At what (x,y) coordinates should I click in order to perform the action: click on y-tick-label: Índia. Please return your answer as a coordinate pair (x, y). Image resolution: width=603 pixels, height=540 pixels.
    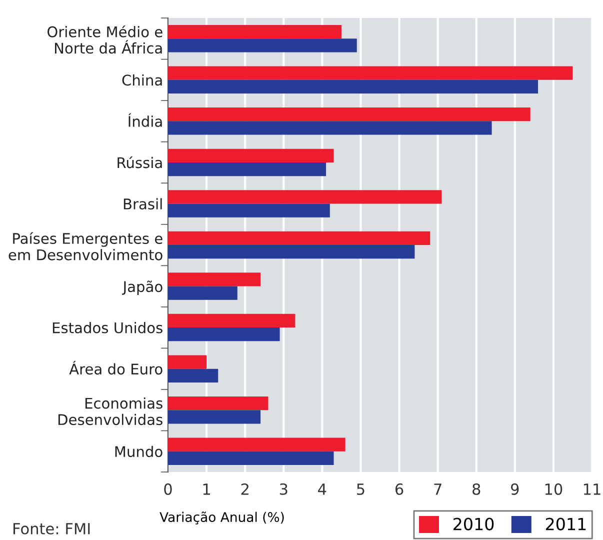
    Looking at the image, I should click on (145, 120).